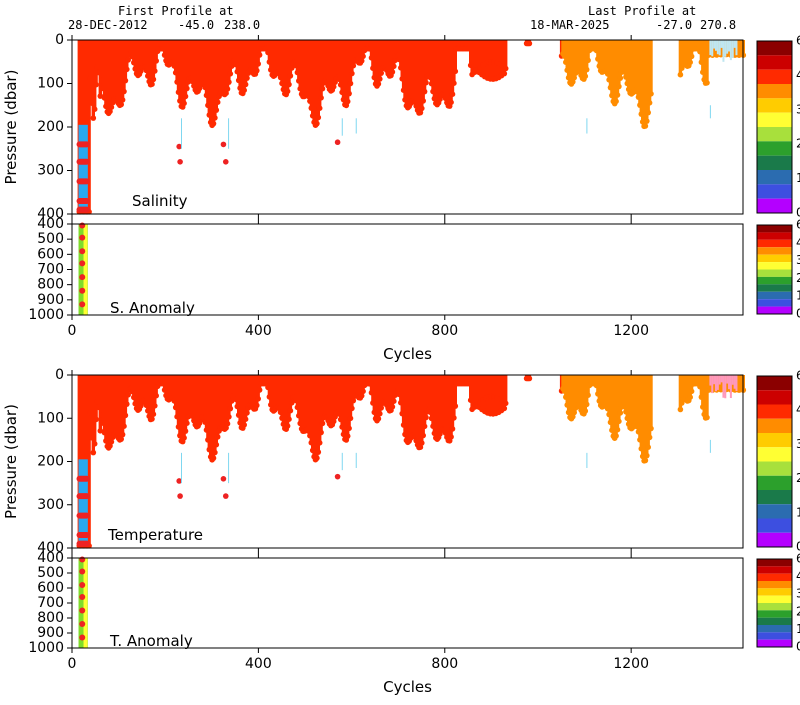 Image resolution: width=800 pixels, height=705 pixels. I want to click on last-profile-lat: -27.0, so click(674, 25).